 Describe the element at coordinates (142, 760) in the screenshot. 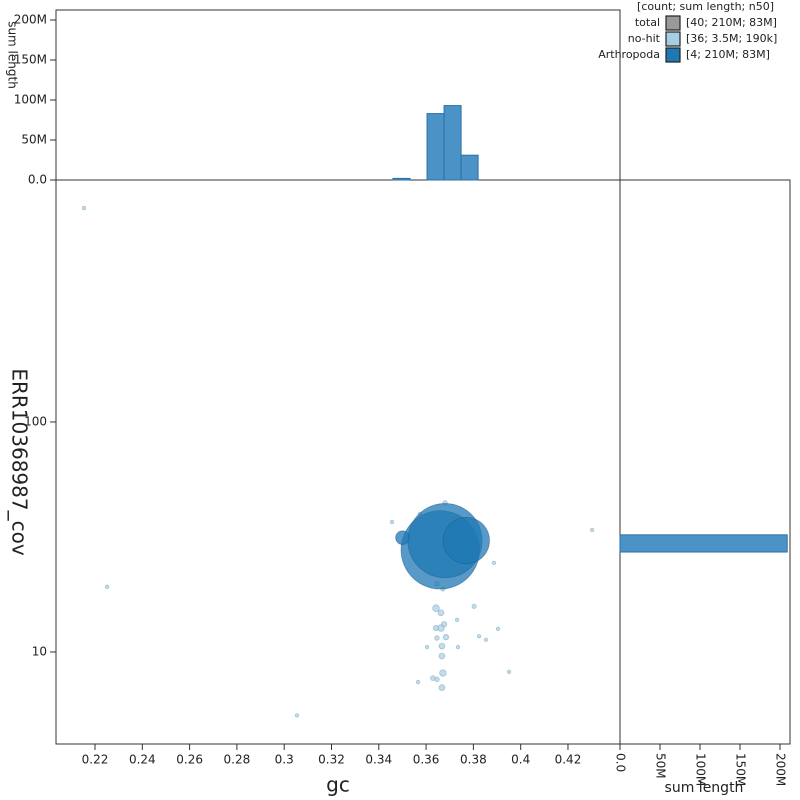

I see `x-tick-label: 0.24` at that location.